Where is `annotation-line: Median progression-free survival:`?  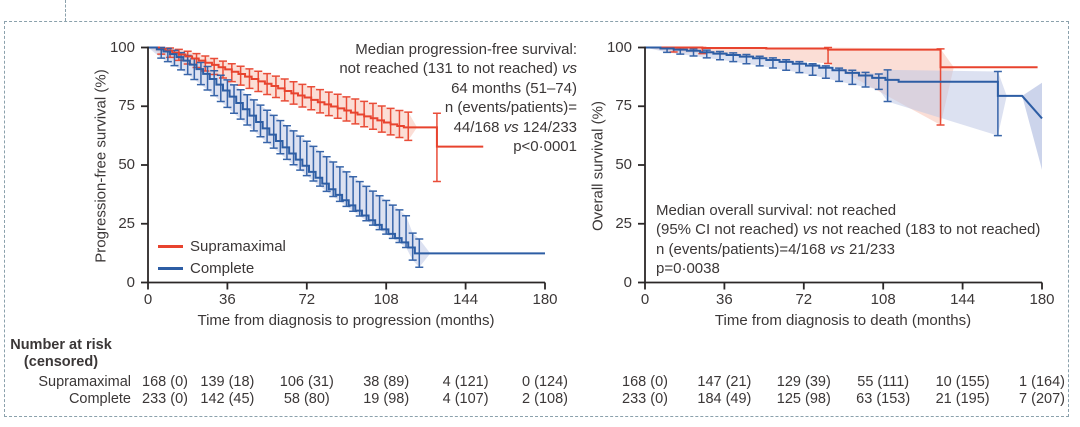
annotation-line: Median progression-free survival: is located at coordinates (466, 49).